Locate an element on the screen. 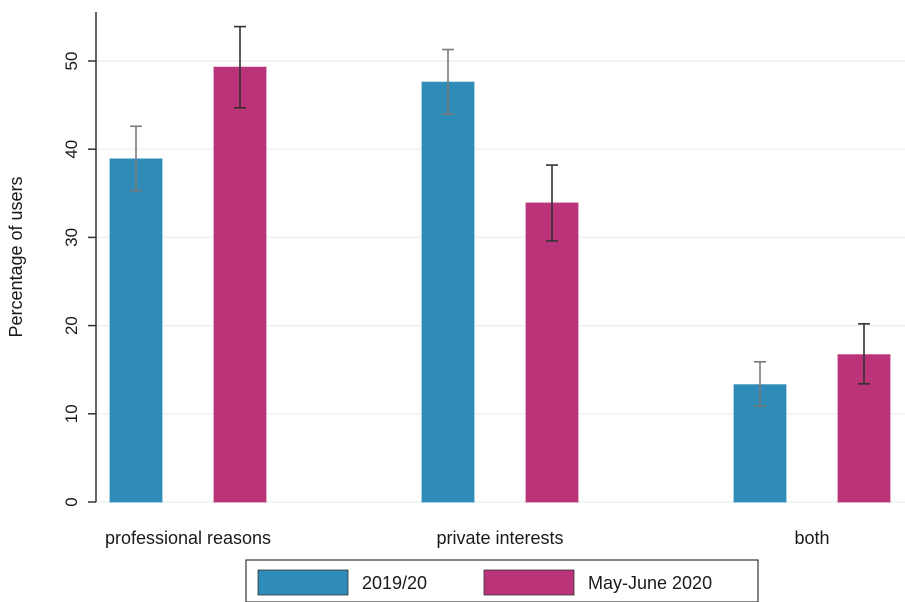 This screenshot has width=905, height=602. legend: 2019/20 May-June 2020 is located at coordinates (502, 580).